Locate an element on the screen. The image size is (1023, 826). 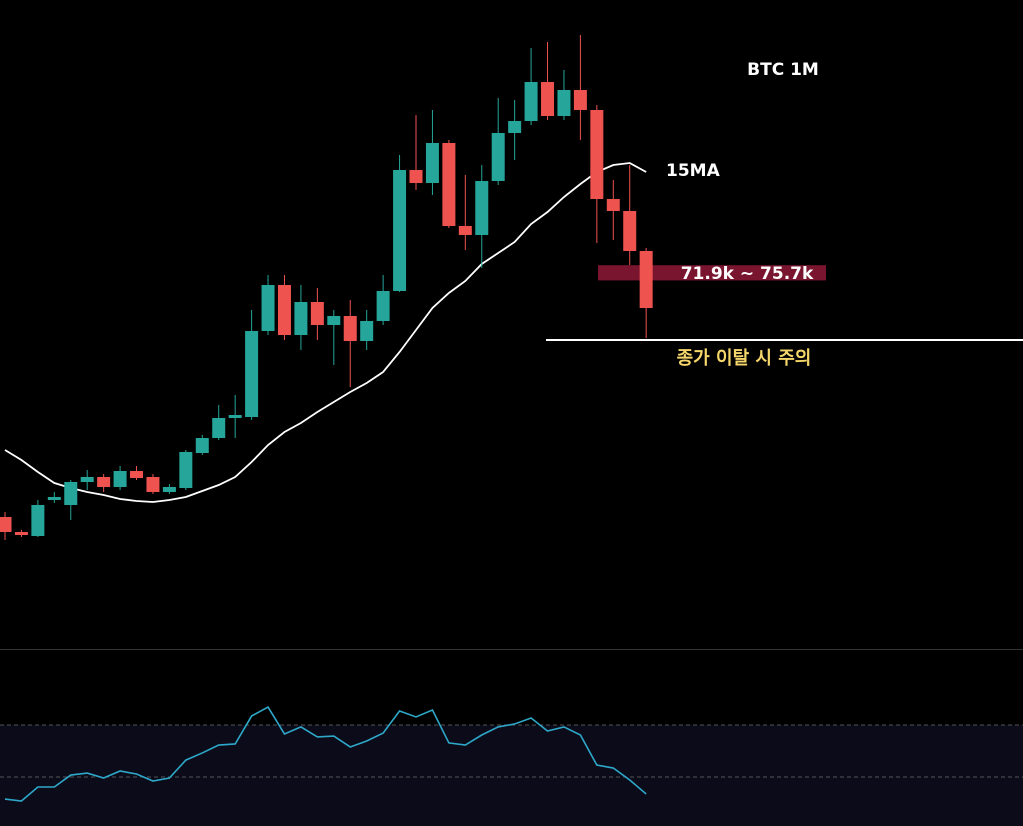
rsi-line is located at coordinates (325, 753).